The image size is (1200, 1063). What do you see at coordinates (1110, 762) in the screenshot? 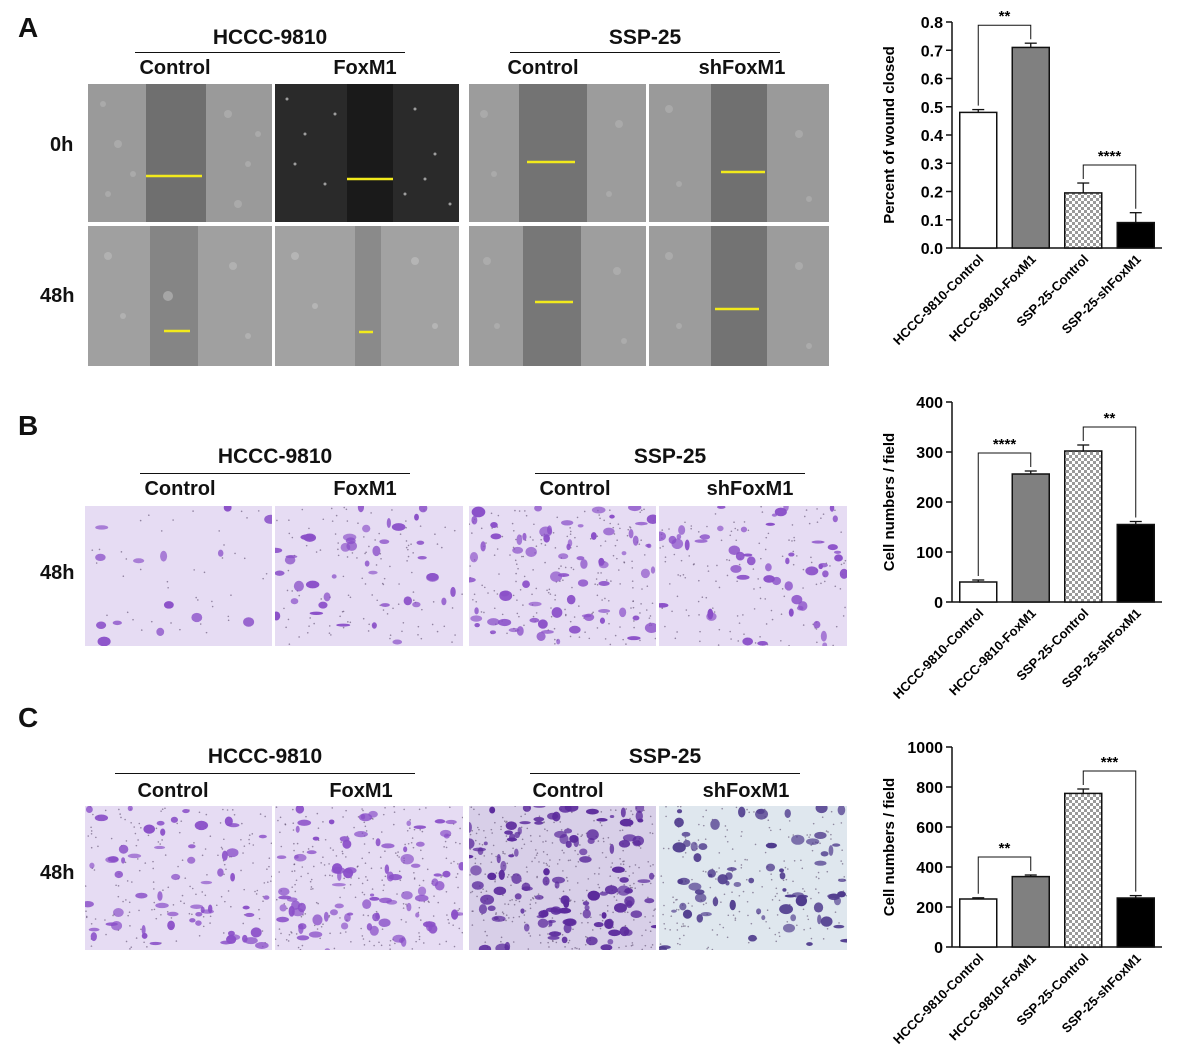
I see `significance-label: ***` at bounding box center [1110, 762].